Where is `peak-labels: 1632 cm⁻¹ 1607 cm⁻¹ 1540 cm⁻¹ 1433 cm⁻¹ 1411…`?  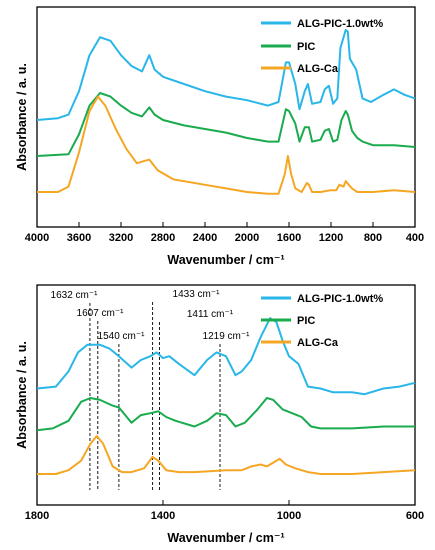
peak-labels: 1632 cm⁻¹ 1607 cm⁻¹ 1540 cm⁻¹ 1433 cm⁻¹ 1411… is located at coordinates (151, 315).